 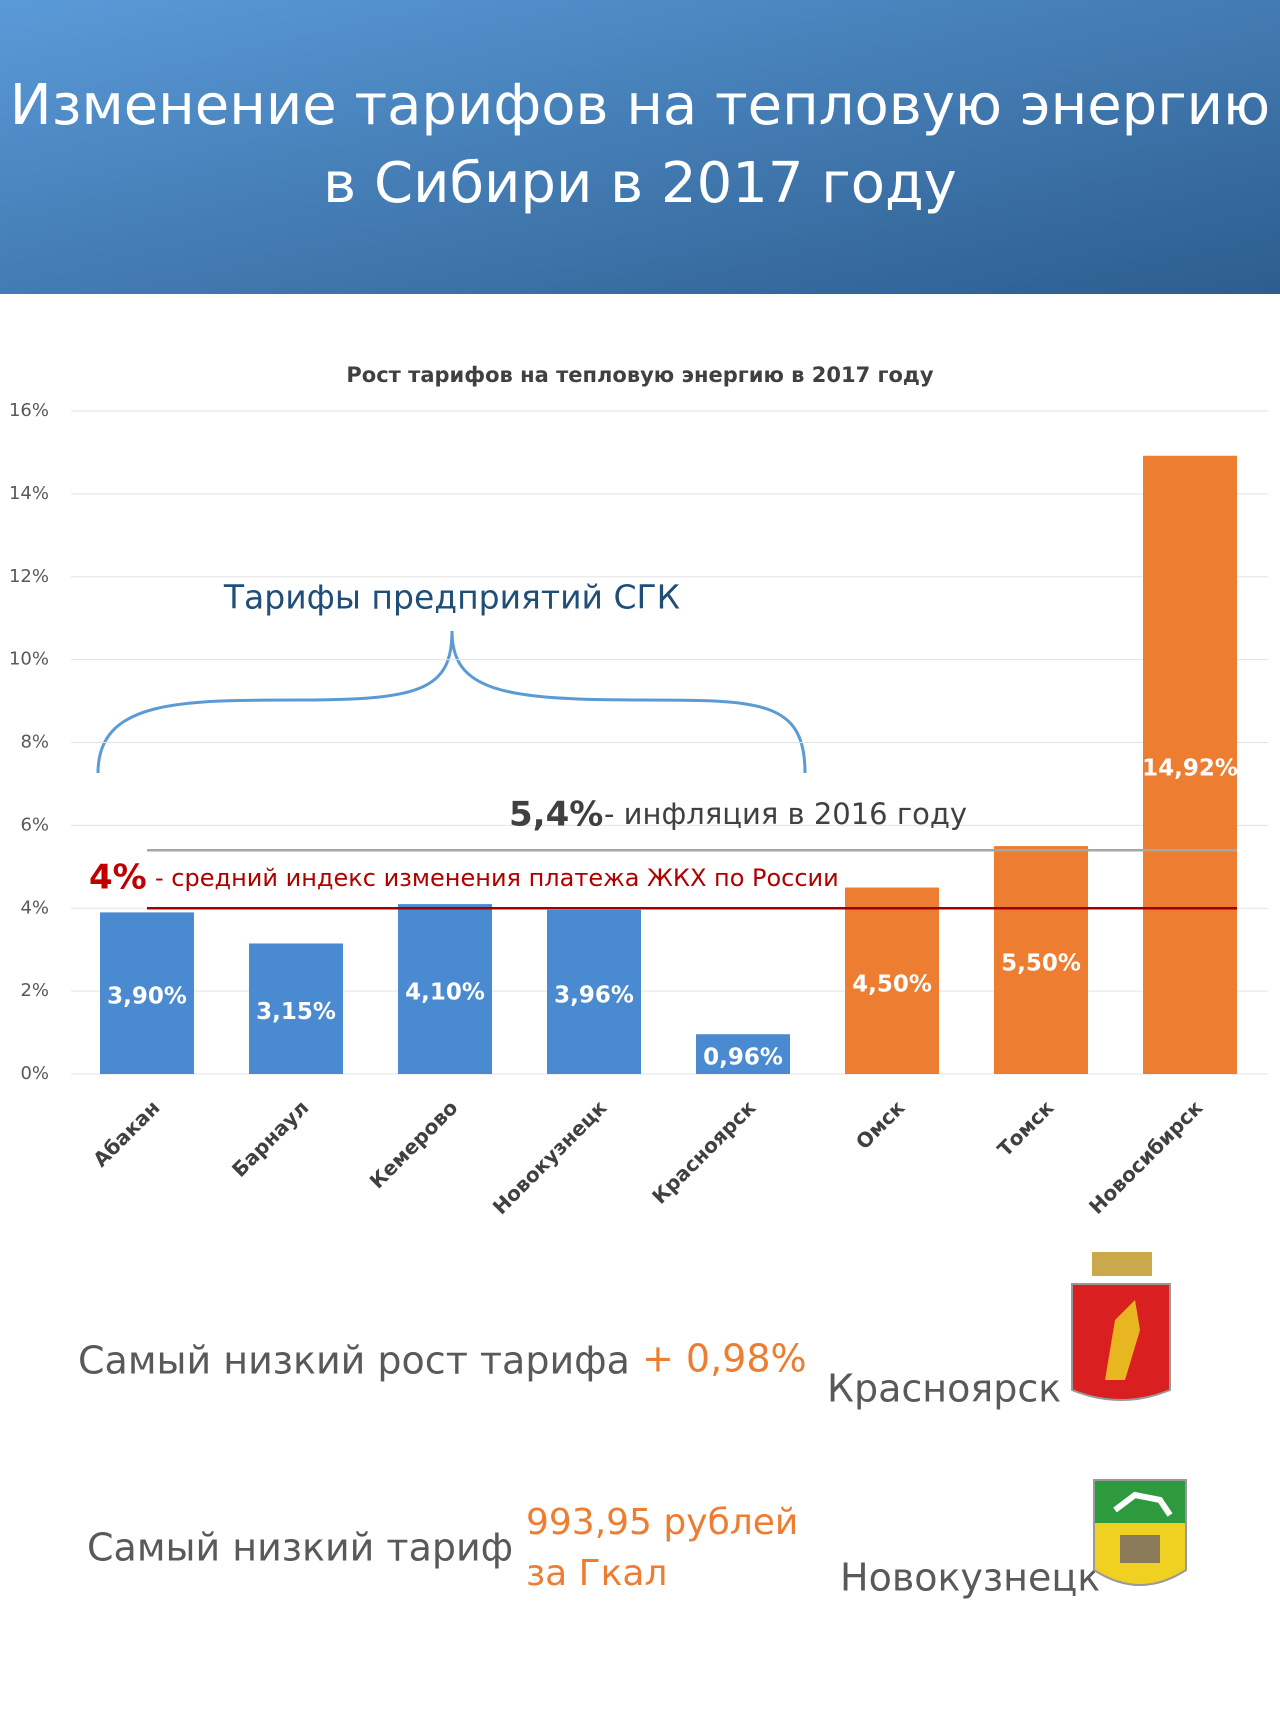 What do you see at coordinates (29, 410) in the screenshot?
I see `y-tick-label: 16%` at bounding box center [29, 410].